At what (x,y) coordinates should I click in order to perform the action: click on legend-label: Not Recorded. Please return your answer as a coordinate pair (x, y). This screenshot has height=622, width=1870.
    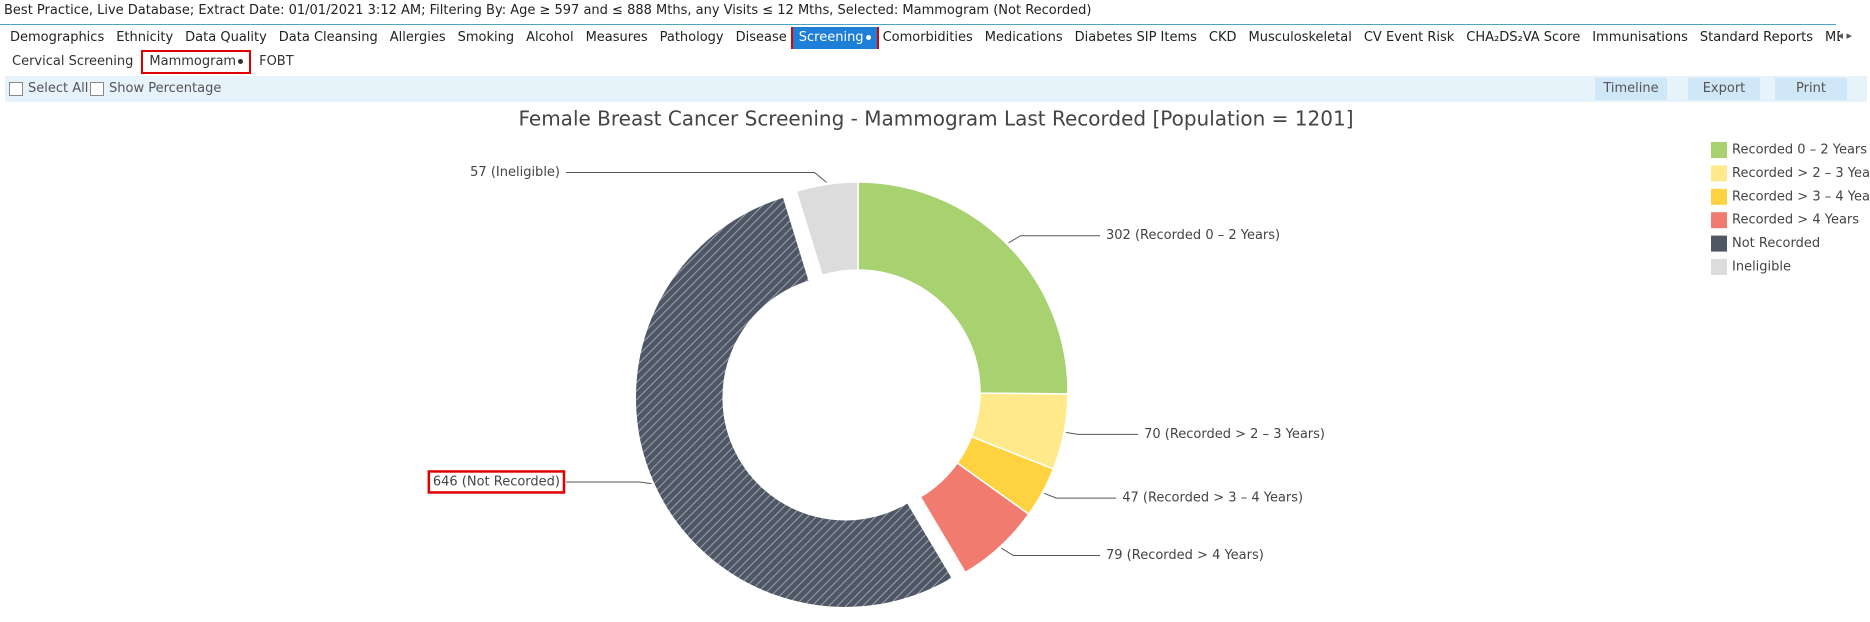
    Looking at the image, I should click on (1776, 243).